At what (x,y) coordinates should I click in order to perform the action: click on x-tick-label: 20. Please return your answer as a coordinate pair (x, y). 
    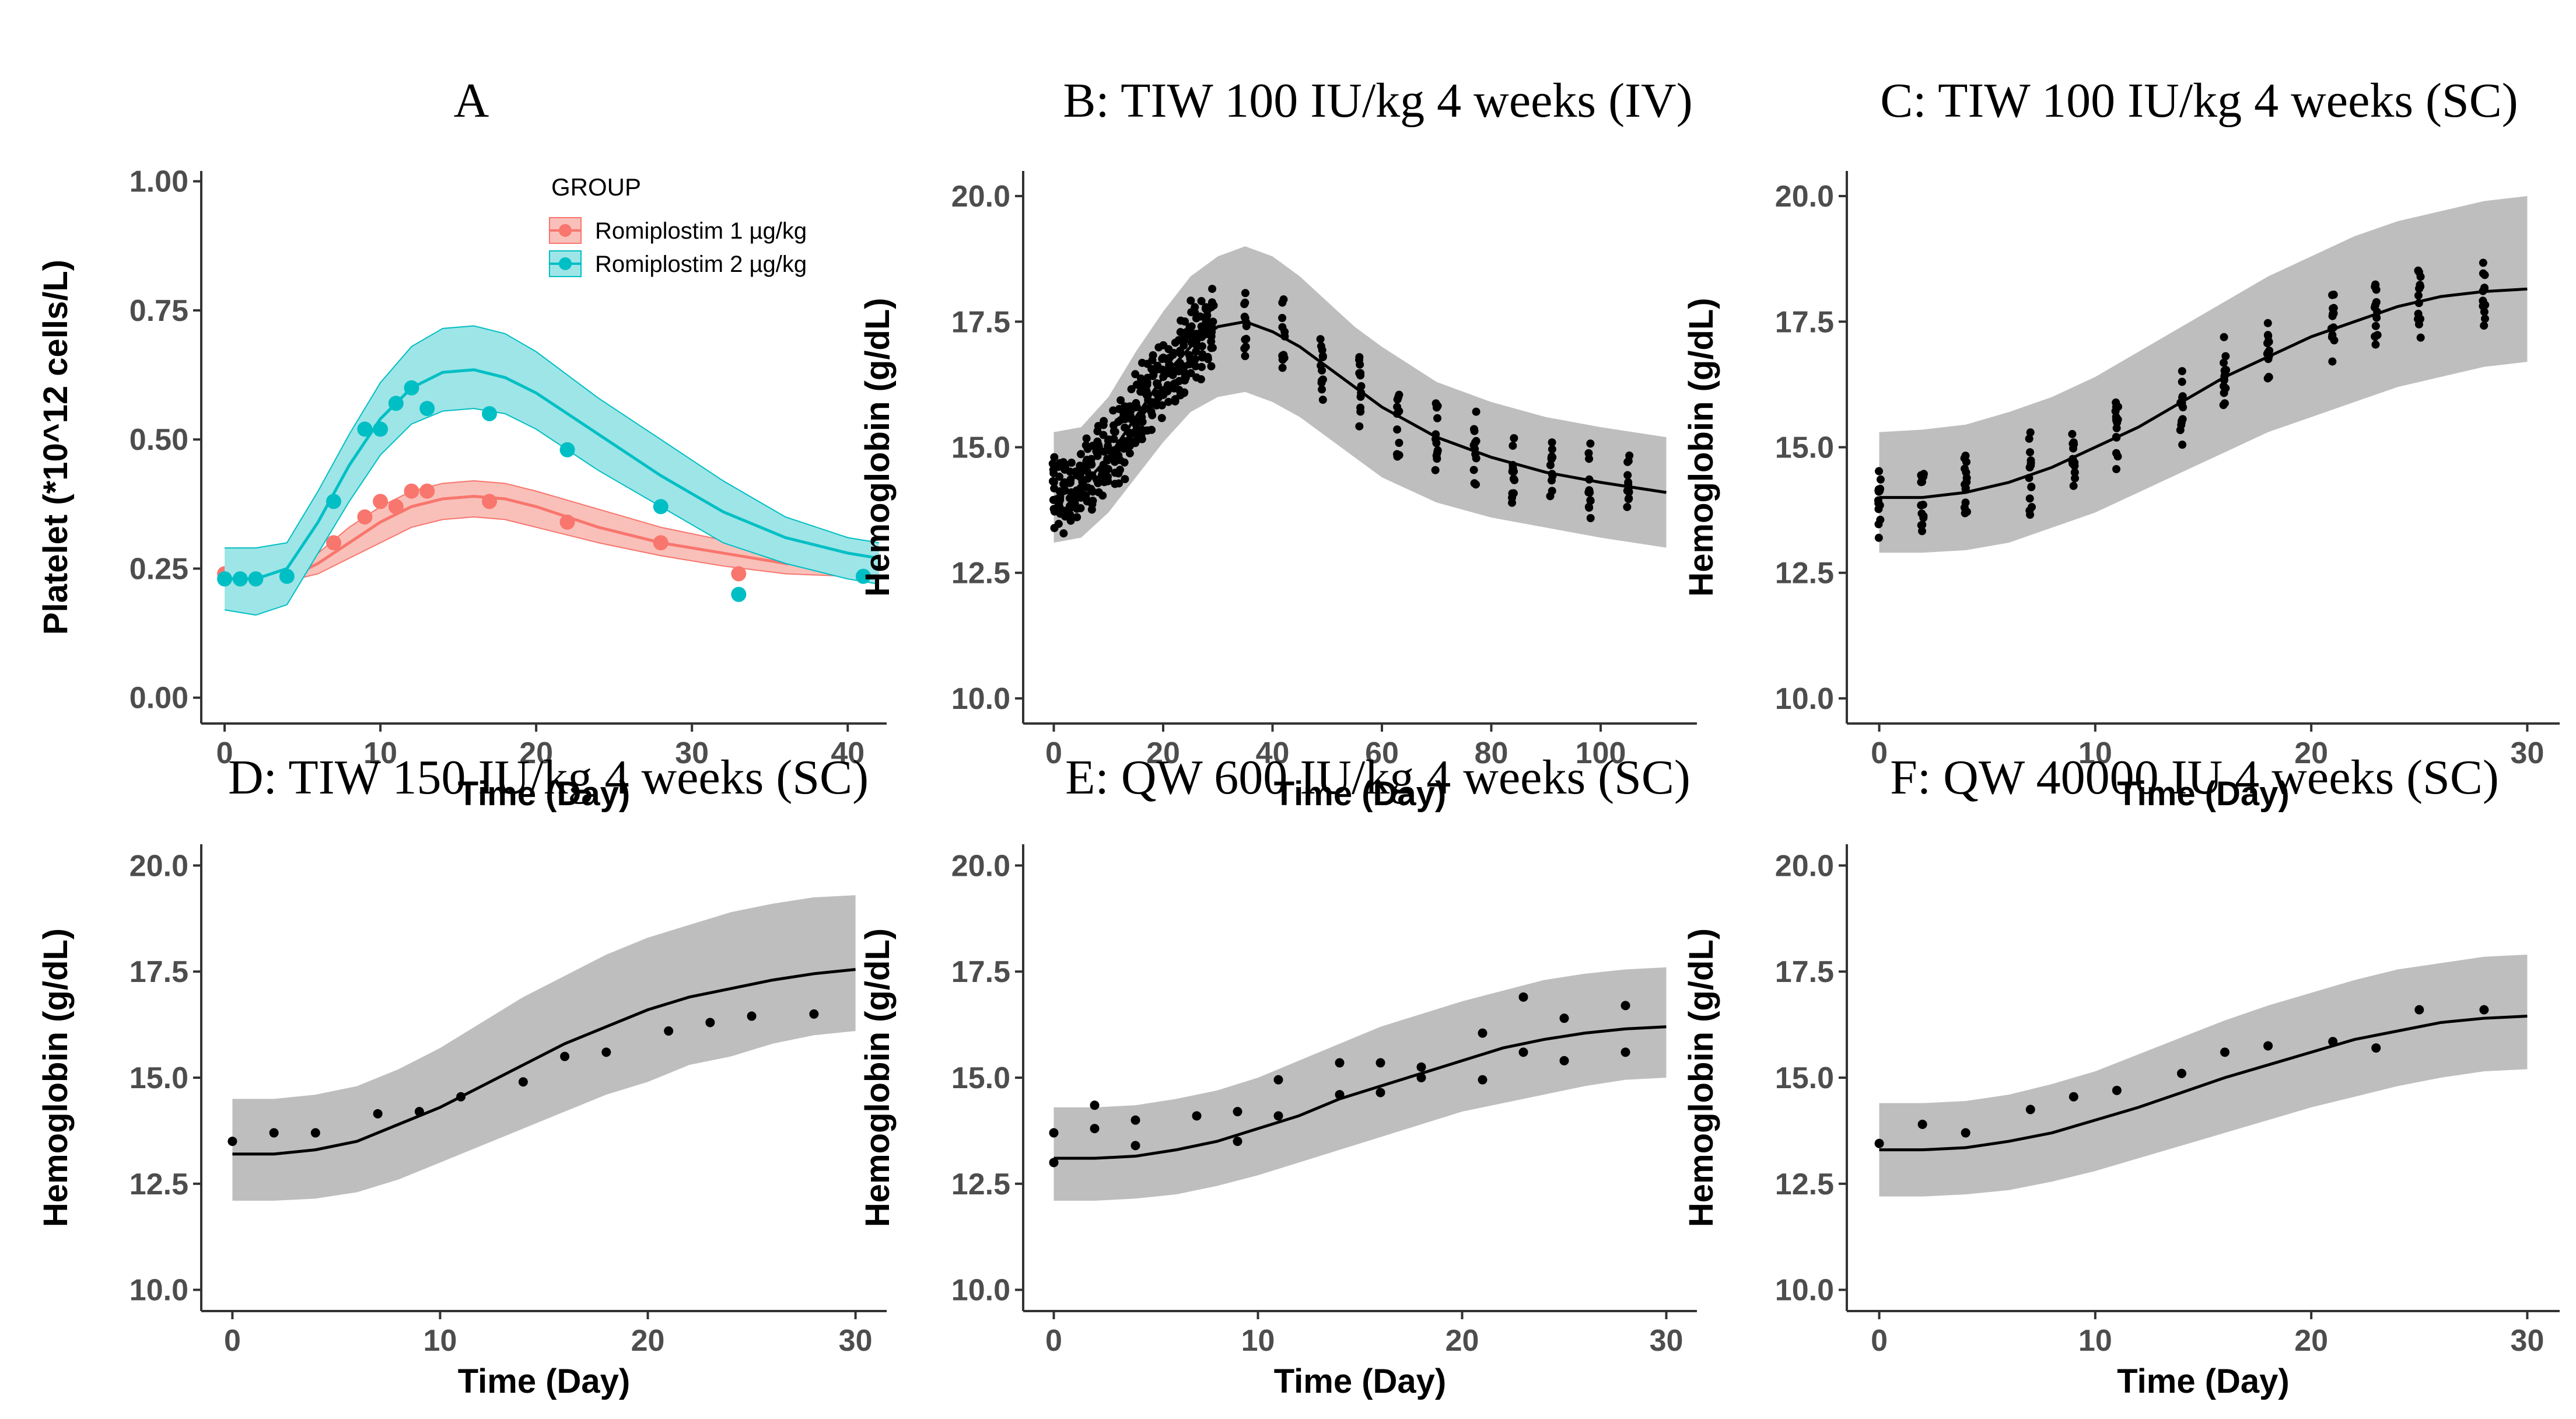
    Looking at the image, I should click on (648, 1341).